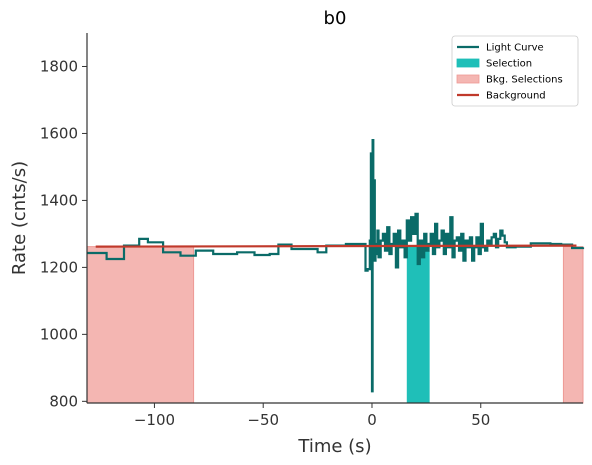 The image size is (592, 465). I want to click on x-tick-label: −100, so click(154, 420).